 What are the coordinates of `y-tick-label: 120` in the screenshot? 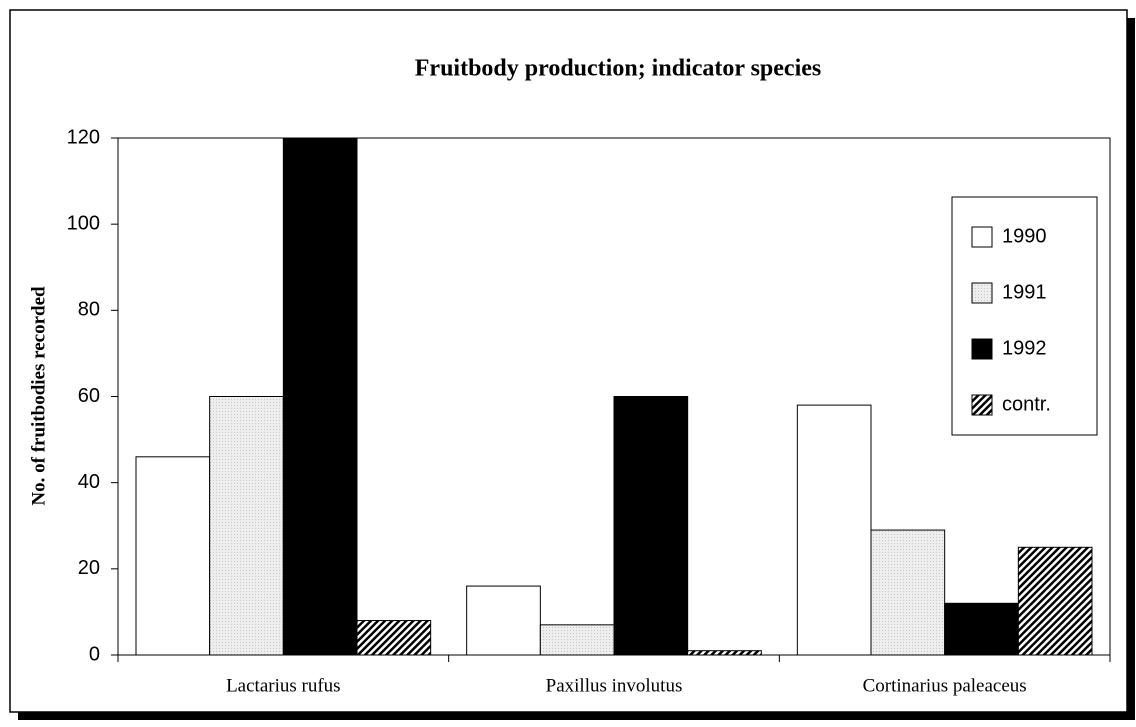 It's located at (83, 137).